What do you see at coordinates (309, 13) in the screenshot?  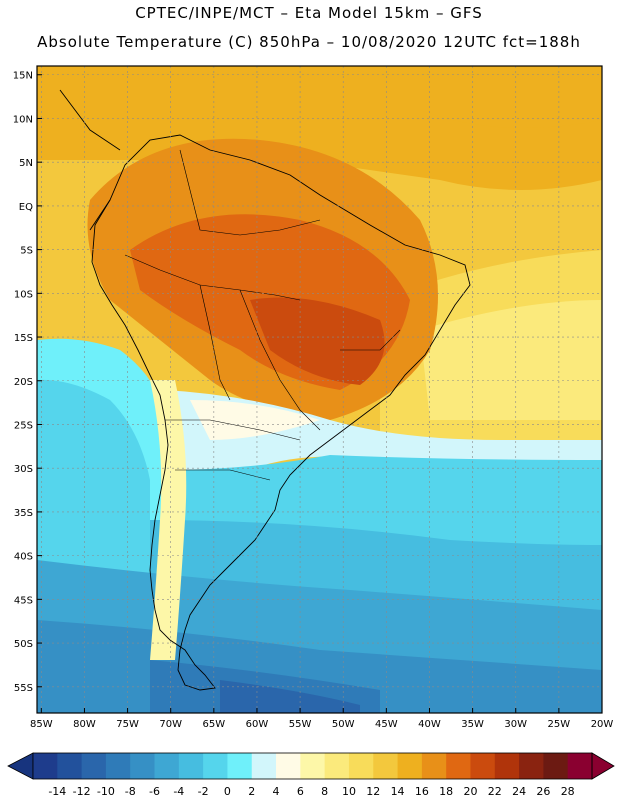 I see `map-title-line1: CPTEC/INPE/MCT – Eta Model 15km – GFS` at bounding box center [309, 13].